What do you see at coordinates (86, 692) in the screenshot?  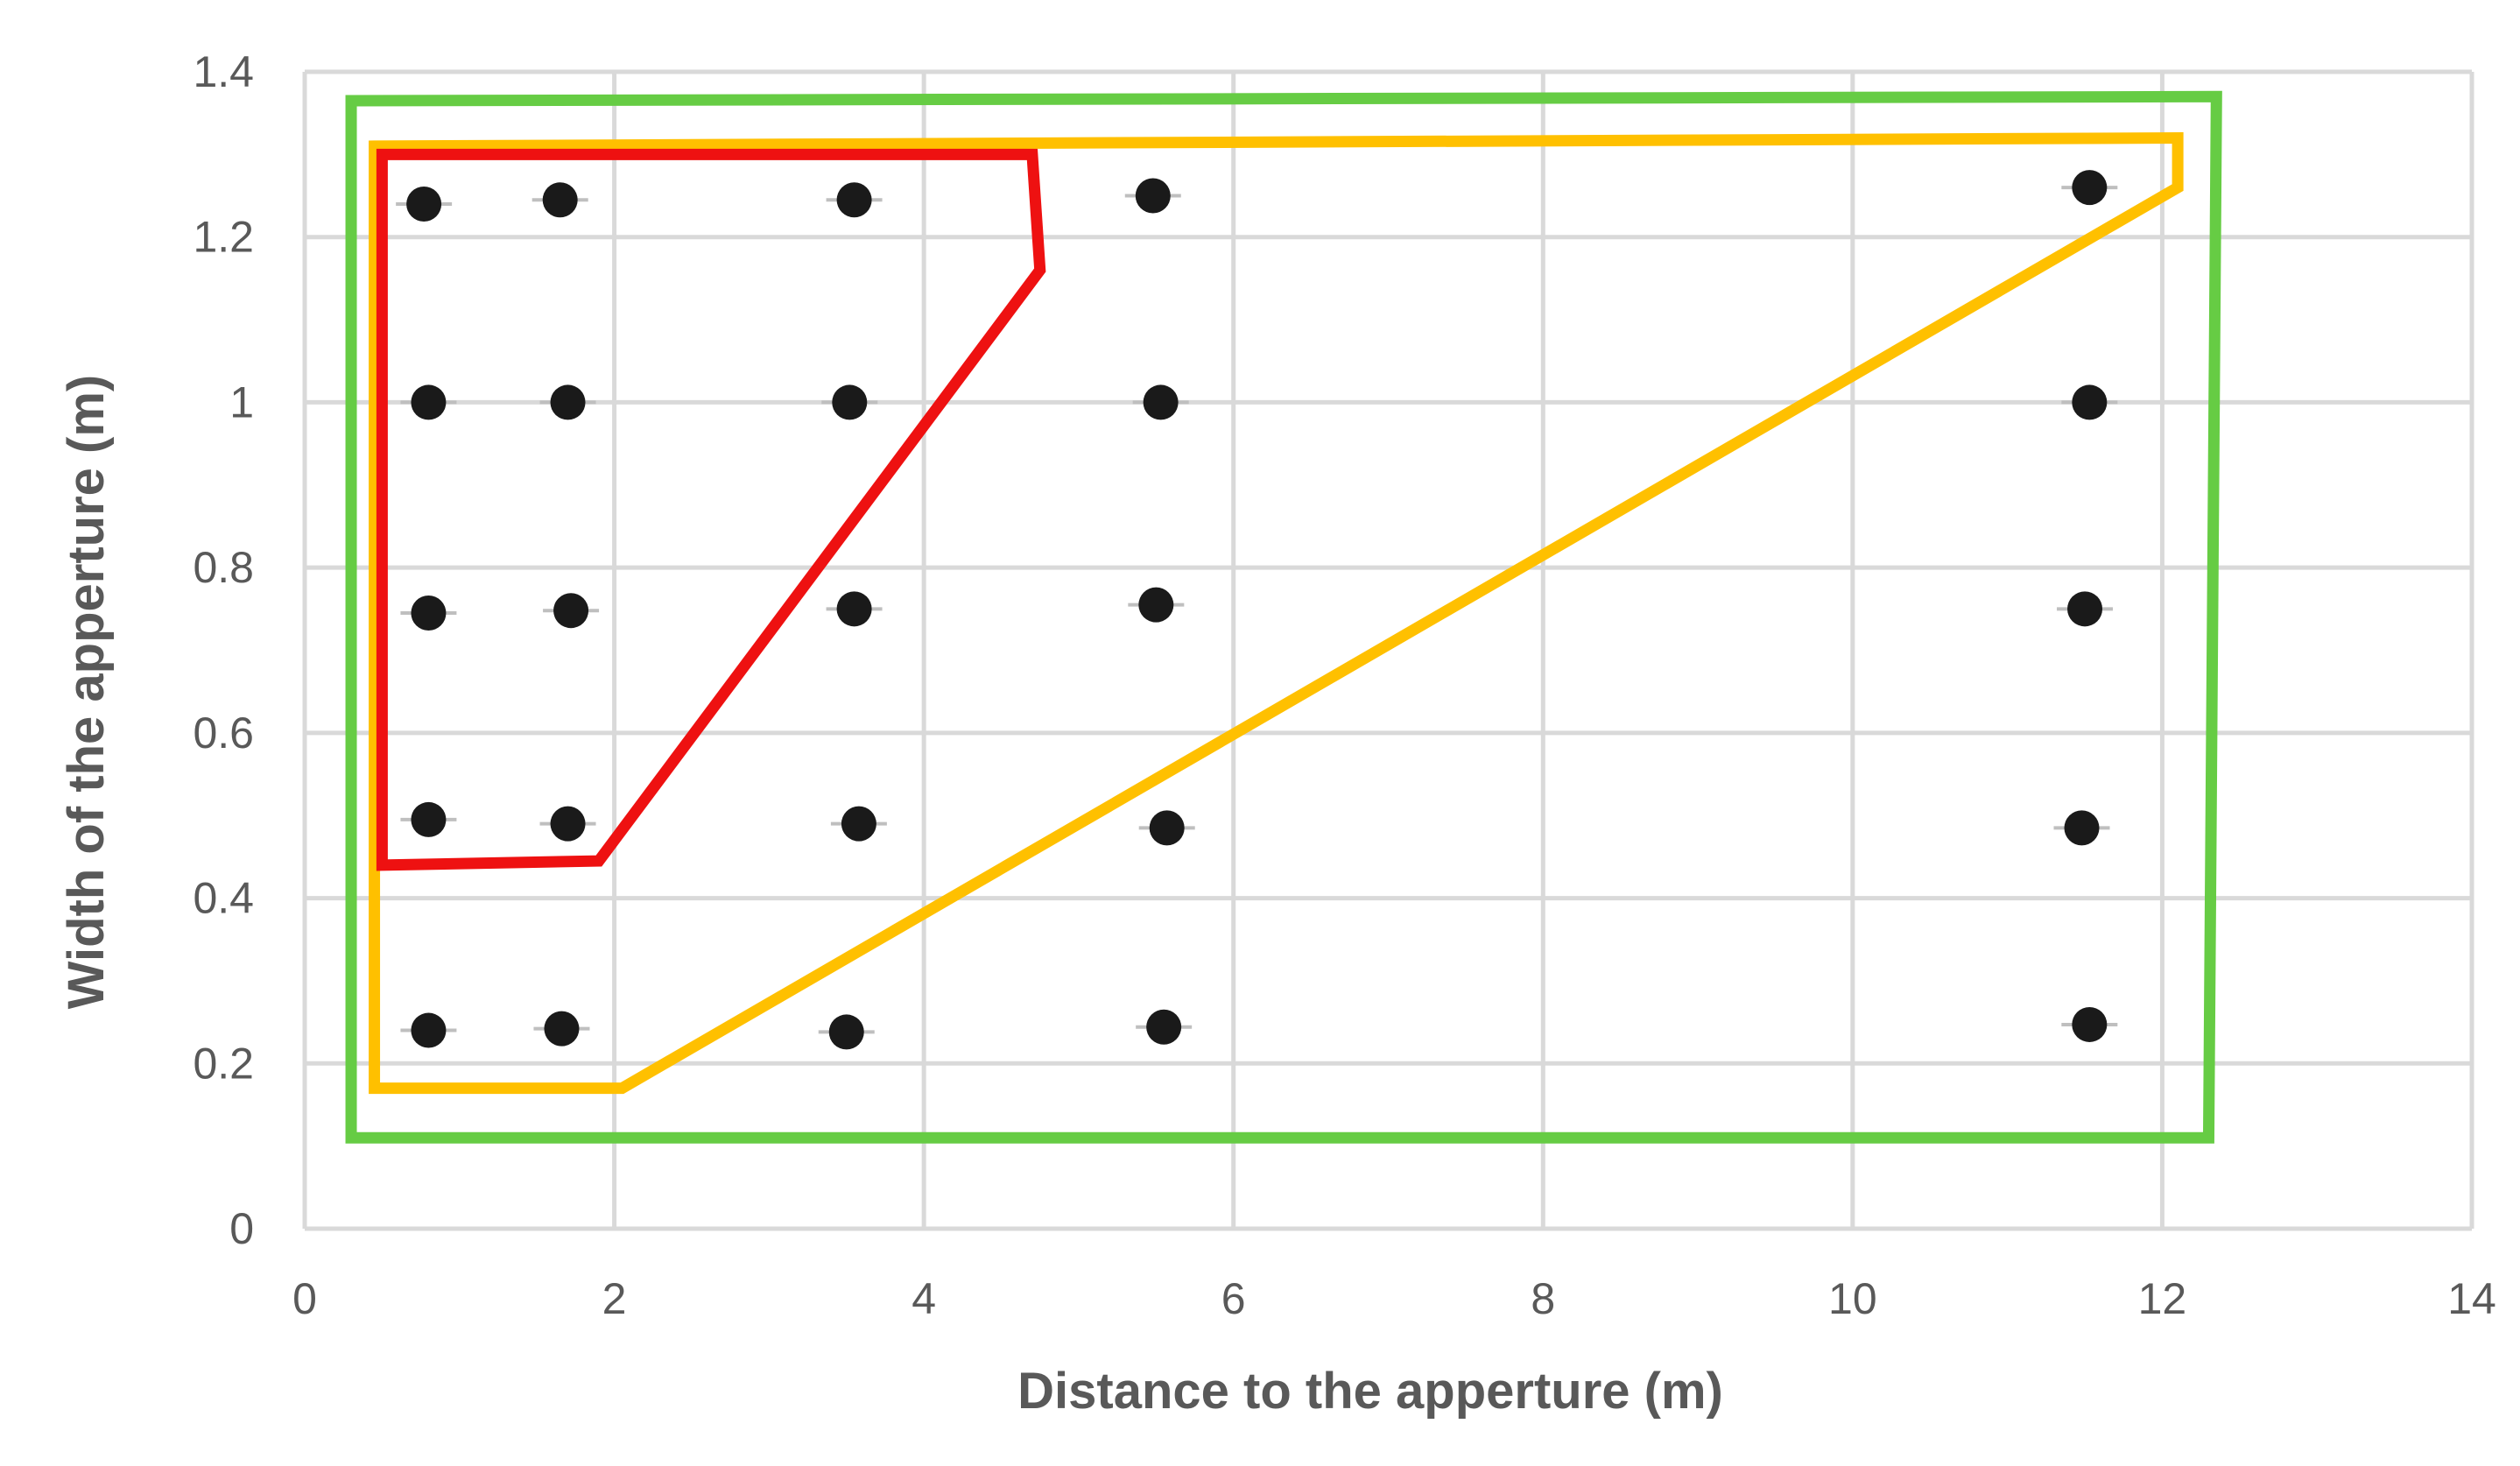 I see `y-axis-title: Width of the apperture (m)` at bounding box center [86, 692].